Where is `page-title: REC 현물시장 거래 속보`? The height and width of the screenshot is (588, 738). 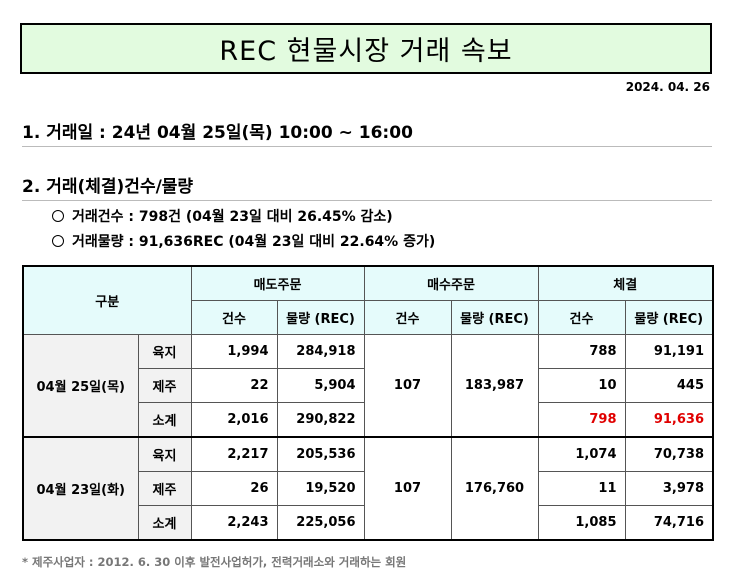
page-title: REC 현물시장 거래 속보 is located at coordinates (366, 48).